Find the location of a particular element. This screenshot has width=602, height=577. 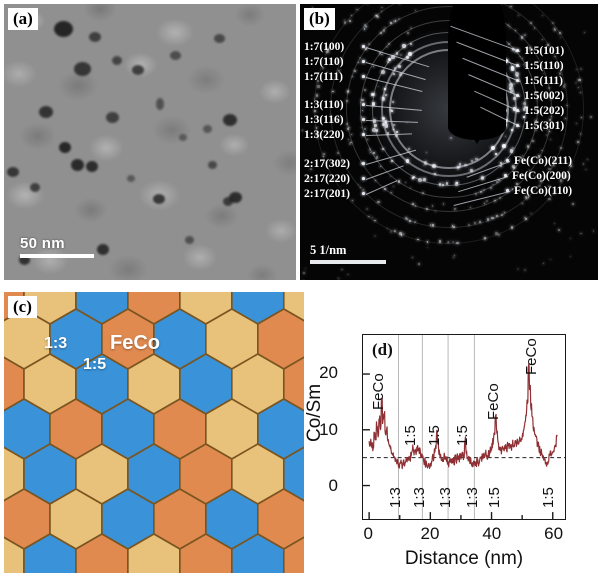

scale-bar-b is located at coordinates (348, 262).